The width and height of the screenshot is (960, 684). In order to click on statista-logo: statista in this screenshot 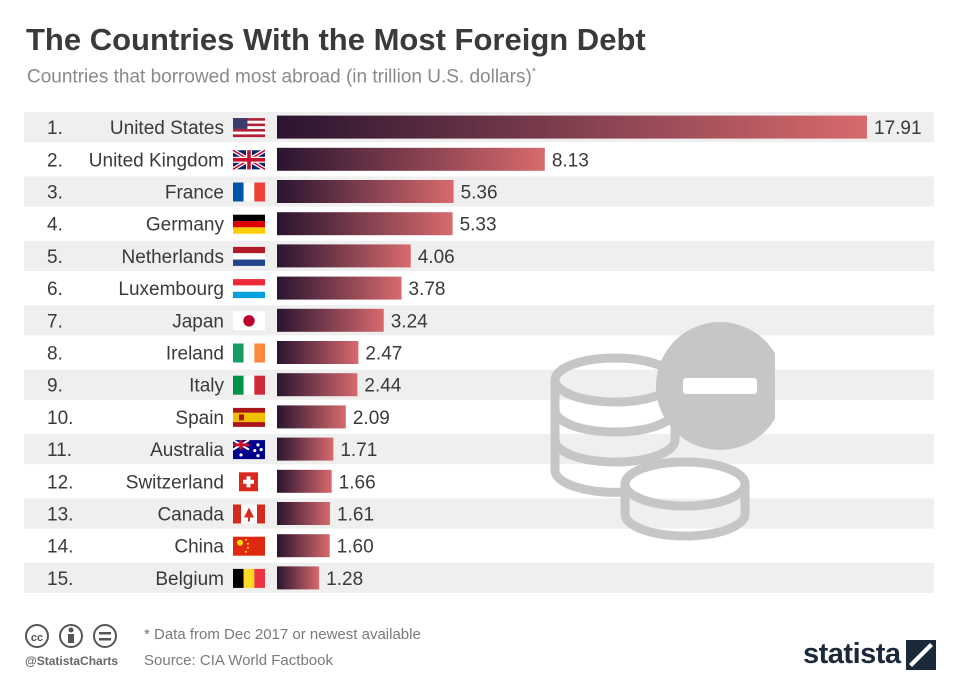, I will do `click(852, 654)`.